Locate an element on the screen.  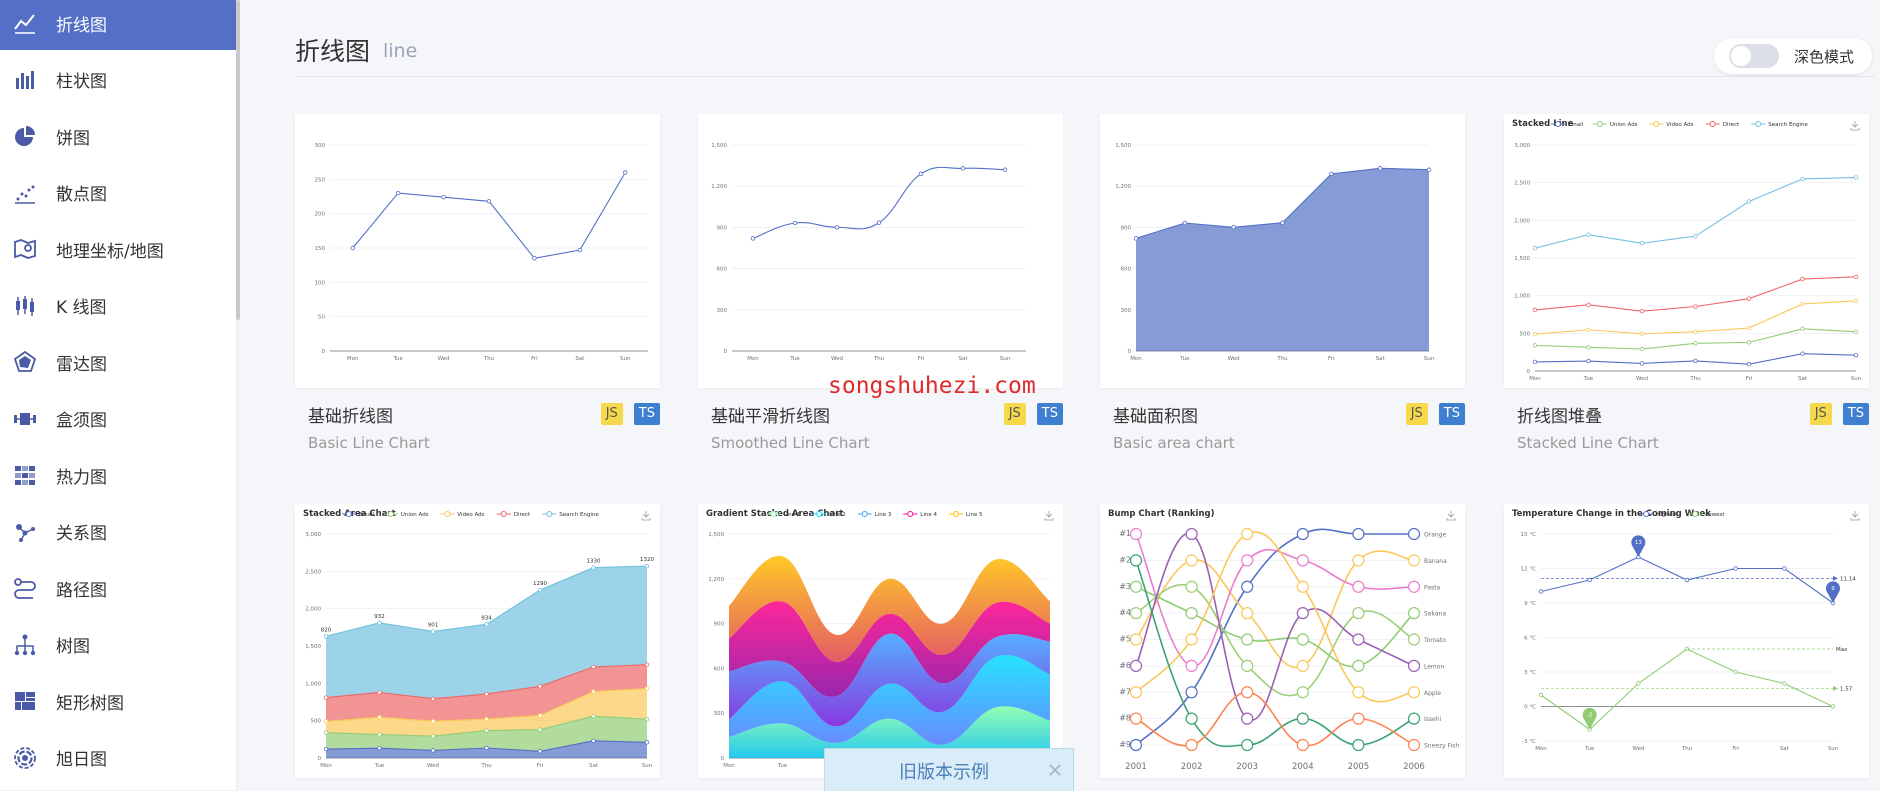
end-label: Tomato is located at coordinates (1434, 640).